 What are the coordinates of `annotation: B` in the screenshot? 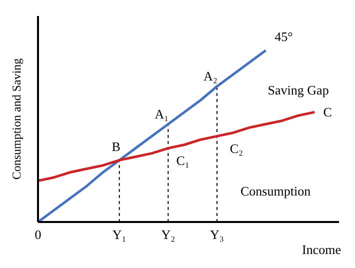 It's located at (116, 146).